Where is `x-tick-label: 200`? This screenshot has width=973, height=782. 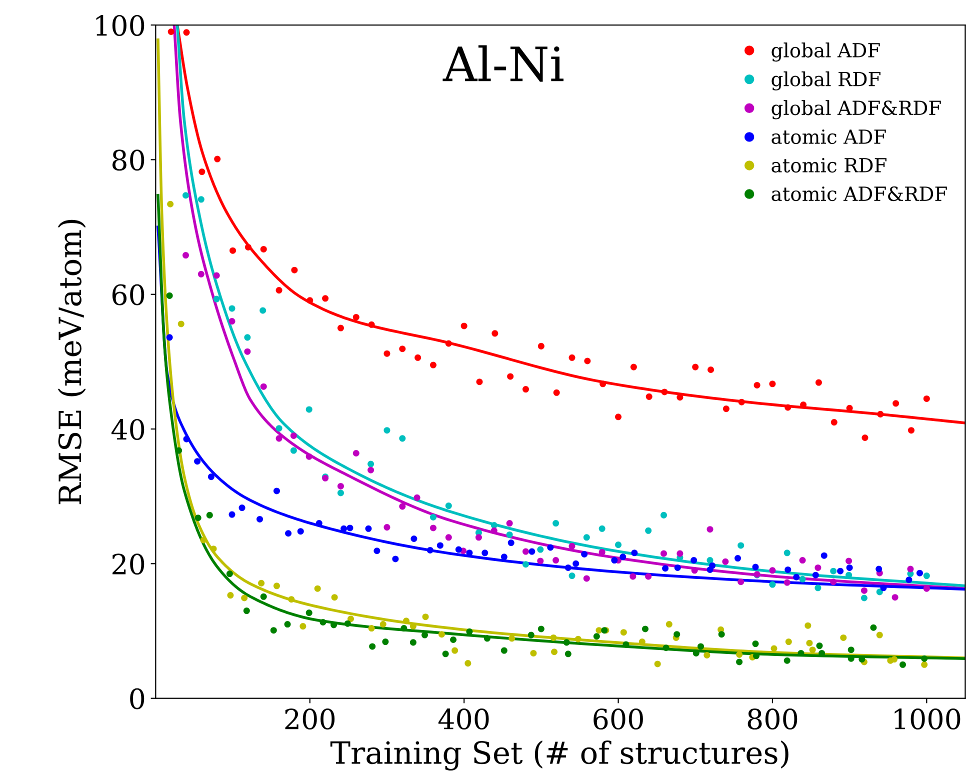
x-tick-label: 200 is located at coordinates (310, 719).